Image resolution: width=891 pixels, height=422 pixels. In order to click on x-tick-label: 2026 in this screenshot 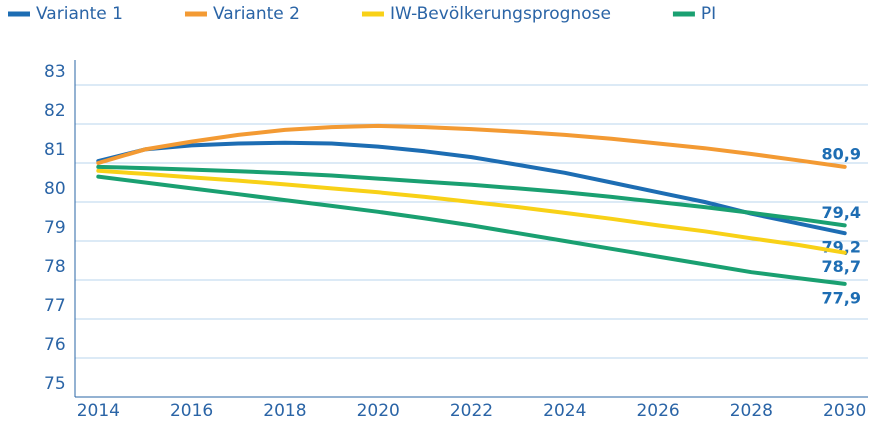, I will do `click(657, 411)`.